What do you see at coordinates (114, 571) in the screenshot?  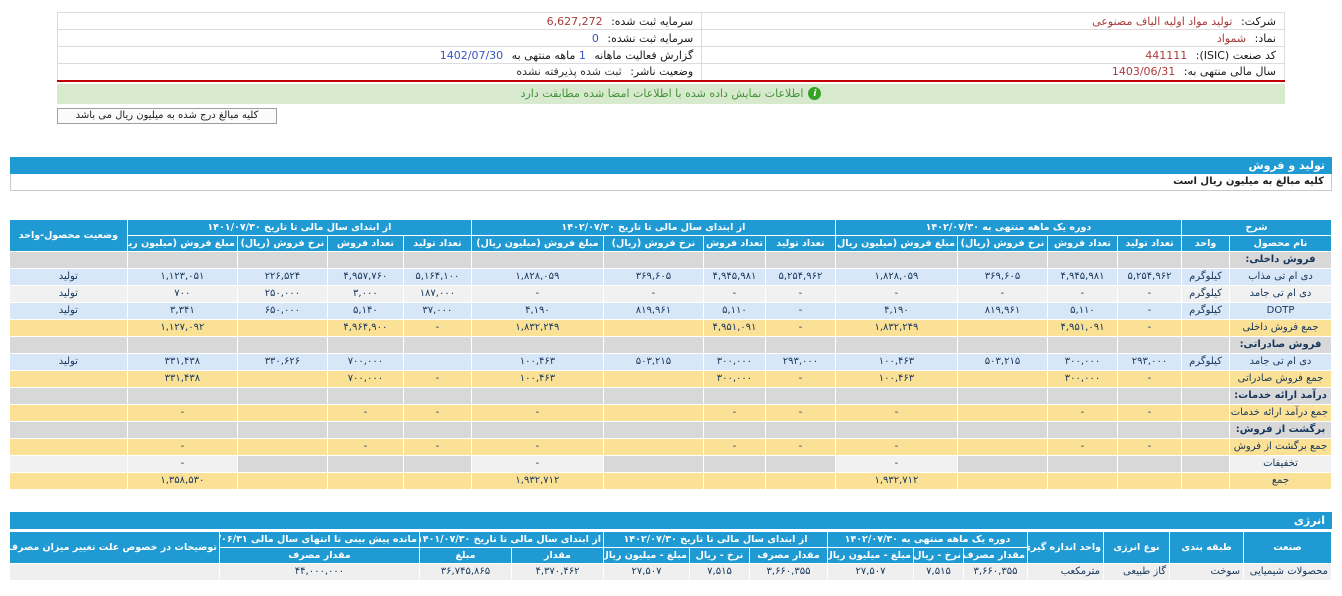 I see `notes-cell` at bounding box center [114, 571].